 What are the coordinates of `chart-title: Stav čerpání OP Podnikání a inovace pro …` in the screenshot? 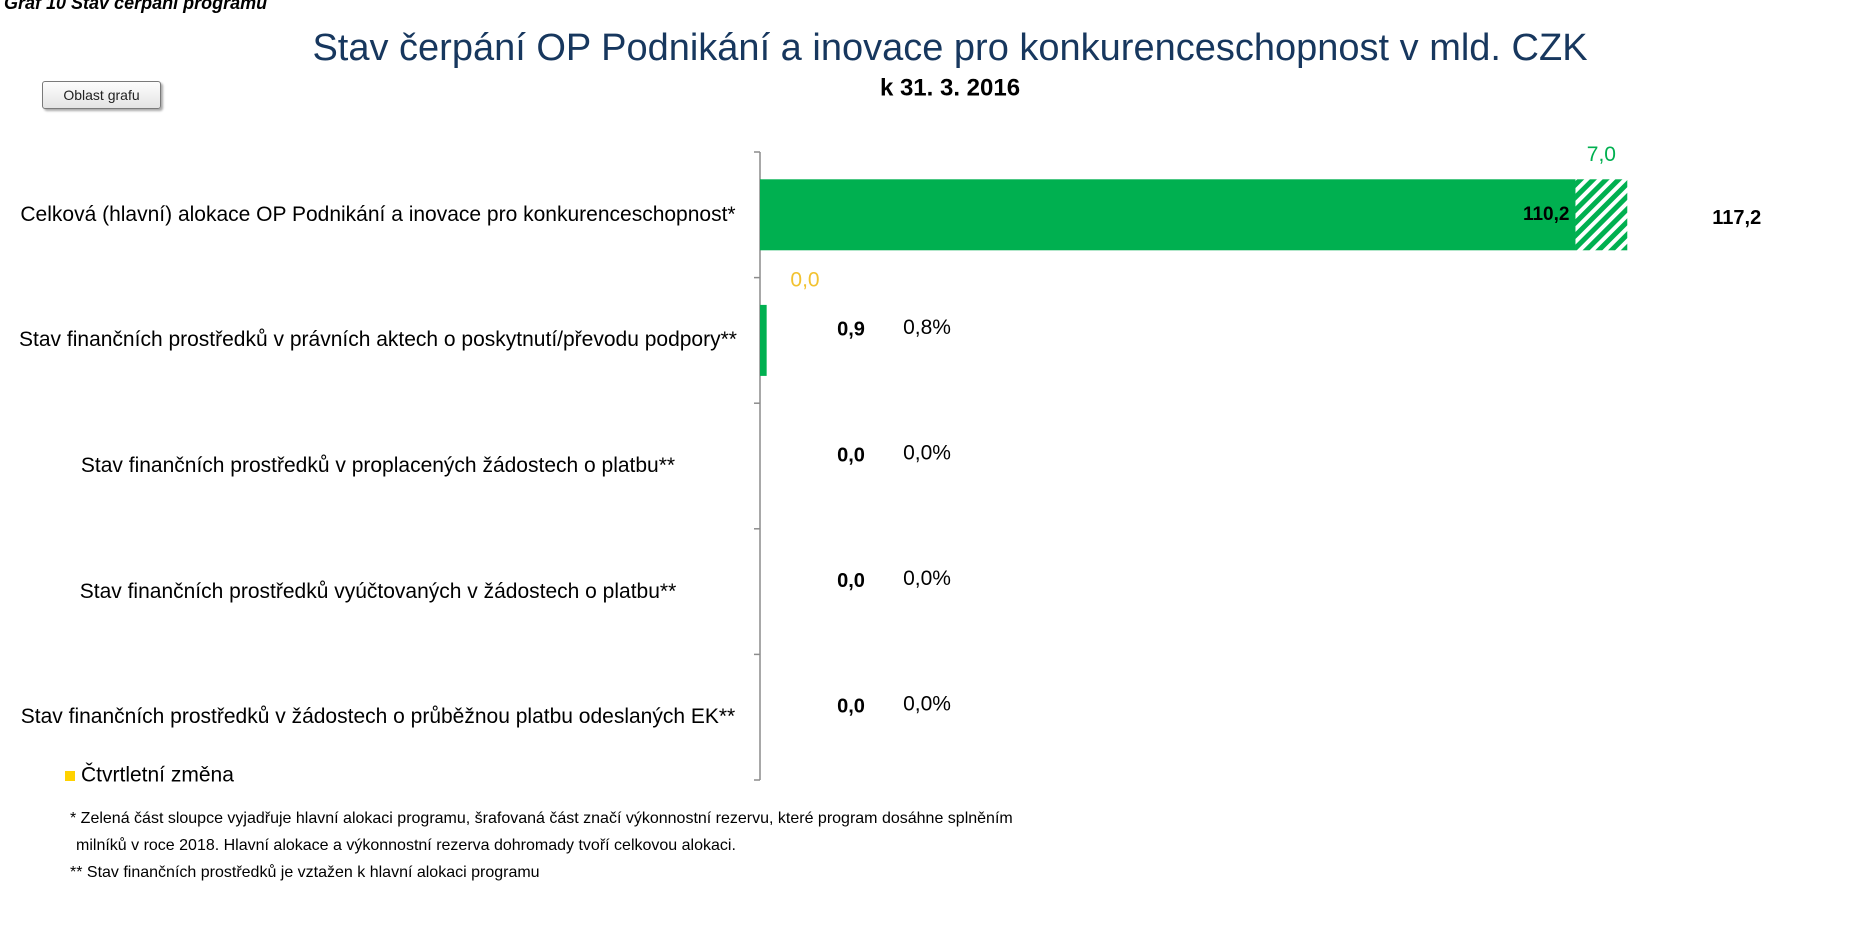 It's located at (949, 48).